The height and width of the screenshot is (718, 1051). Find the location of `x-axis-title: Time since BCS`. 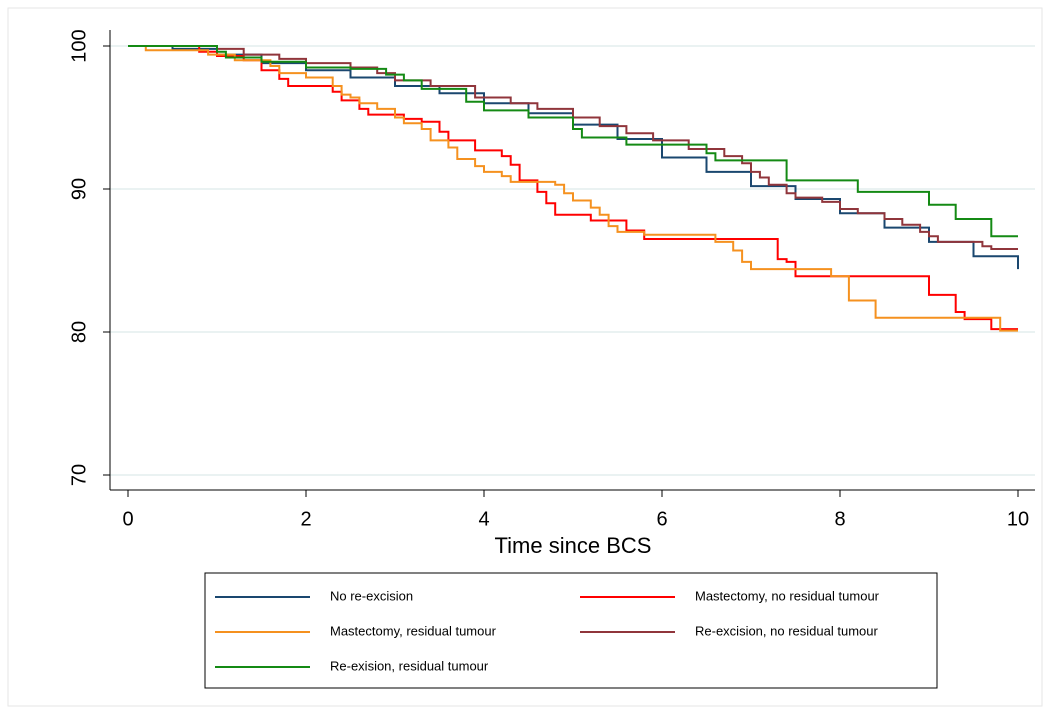

x-axis-title: Time since BCS is located at coordinates (573, 545).